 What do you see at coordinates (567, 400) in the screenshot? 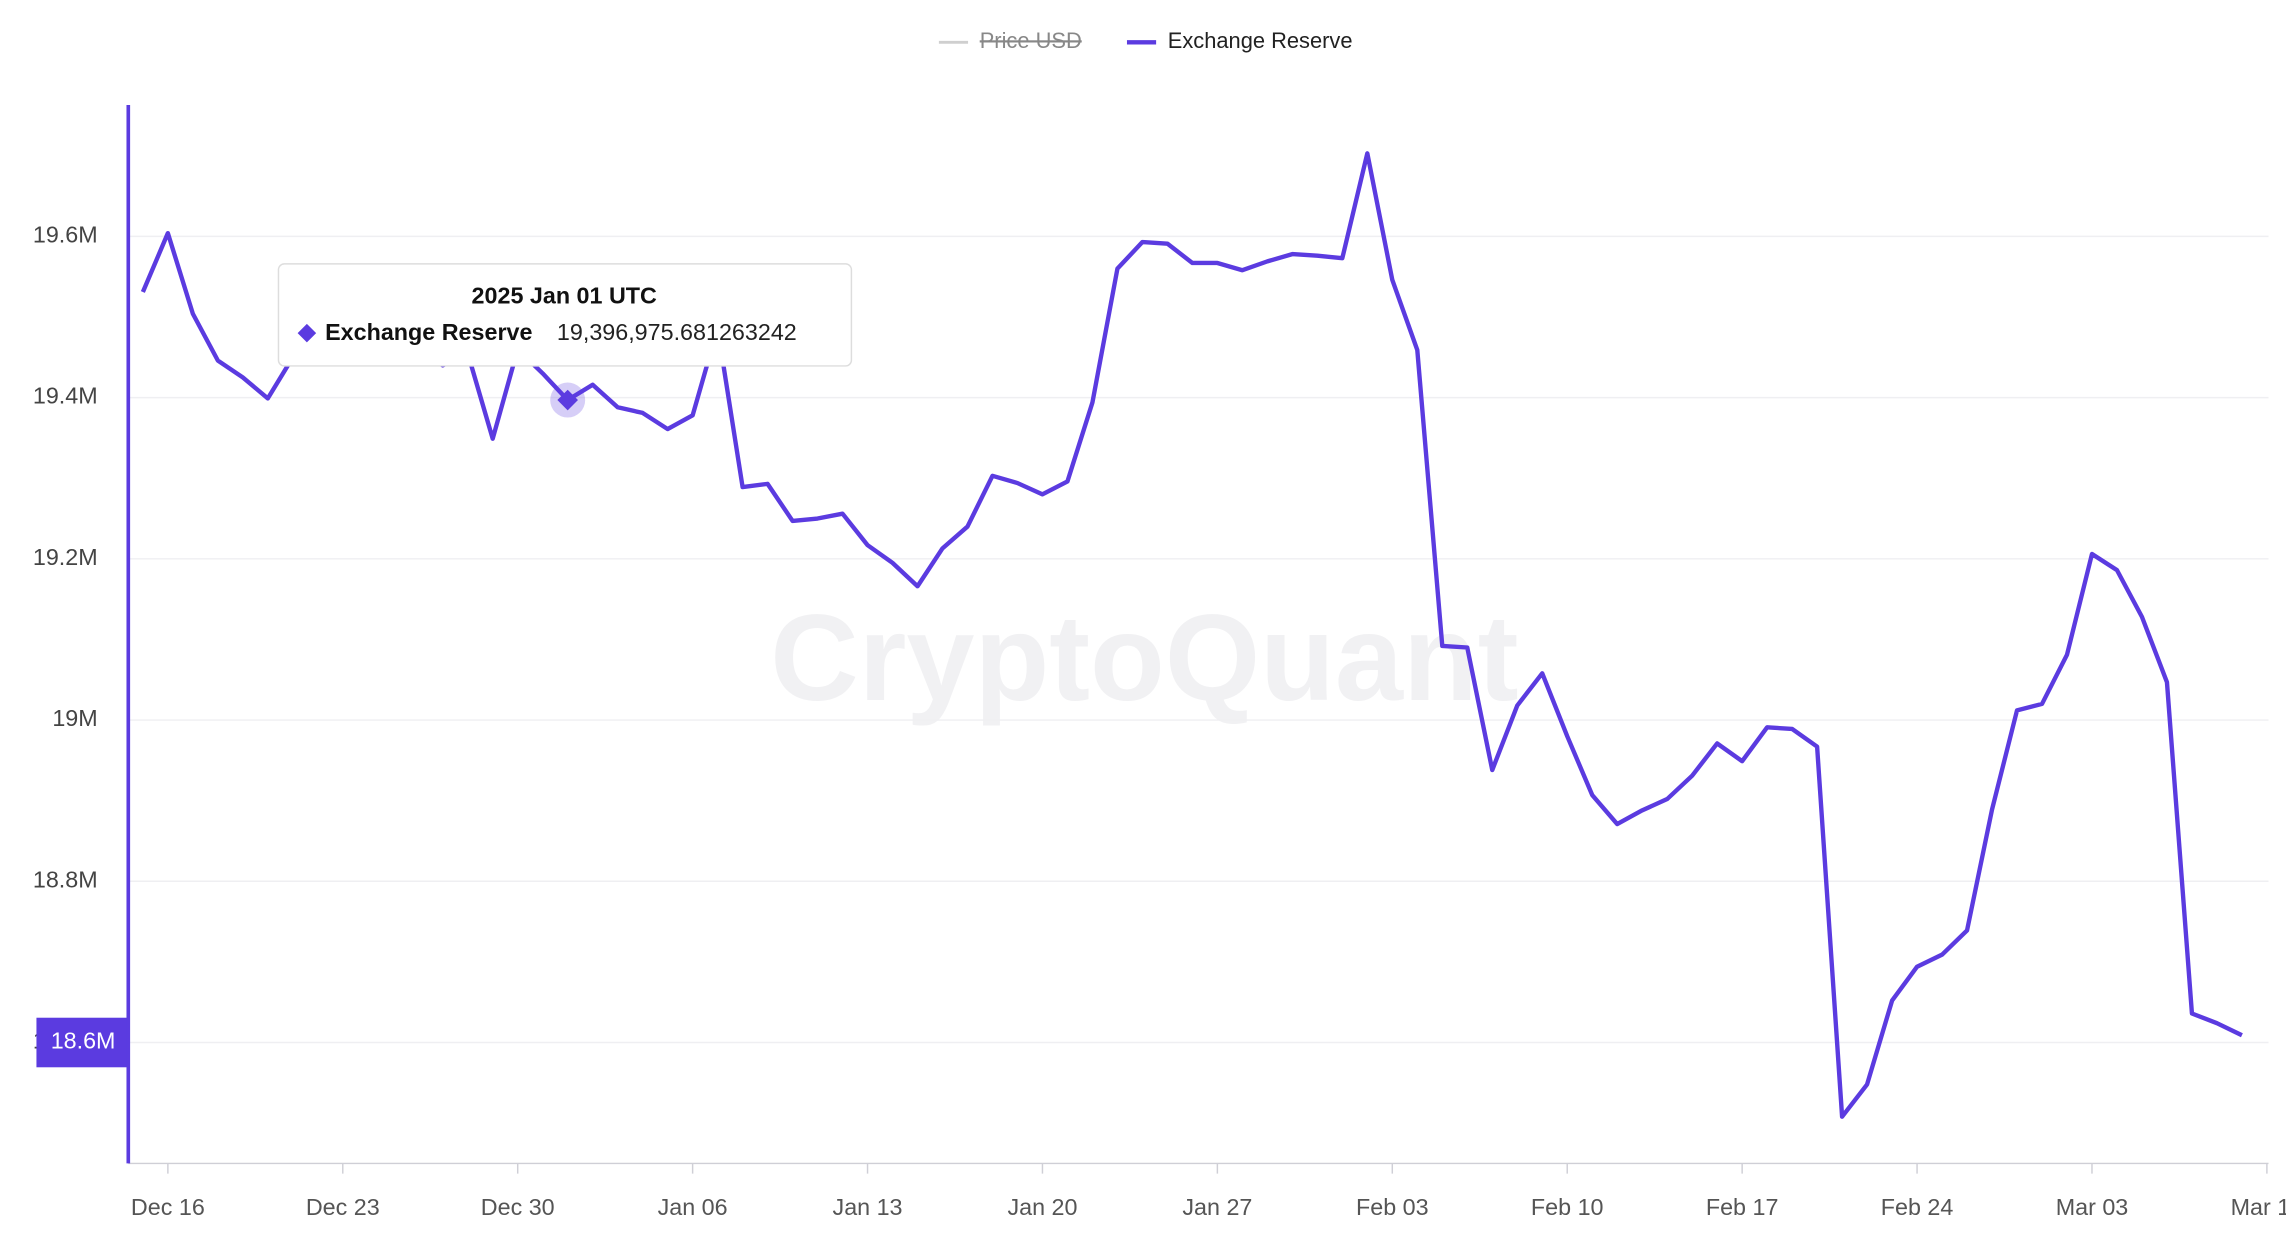
I see `hover-point` at bounding box center [567, 400].